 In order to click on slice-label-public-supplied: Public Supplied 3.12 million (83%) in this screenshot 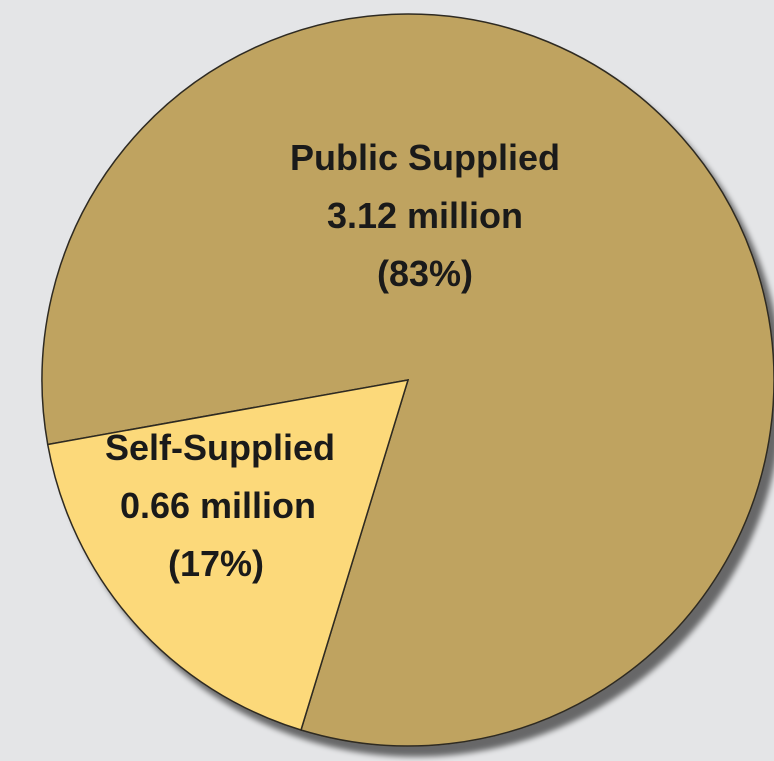, I will do `click(425, 215)`.